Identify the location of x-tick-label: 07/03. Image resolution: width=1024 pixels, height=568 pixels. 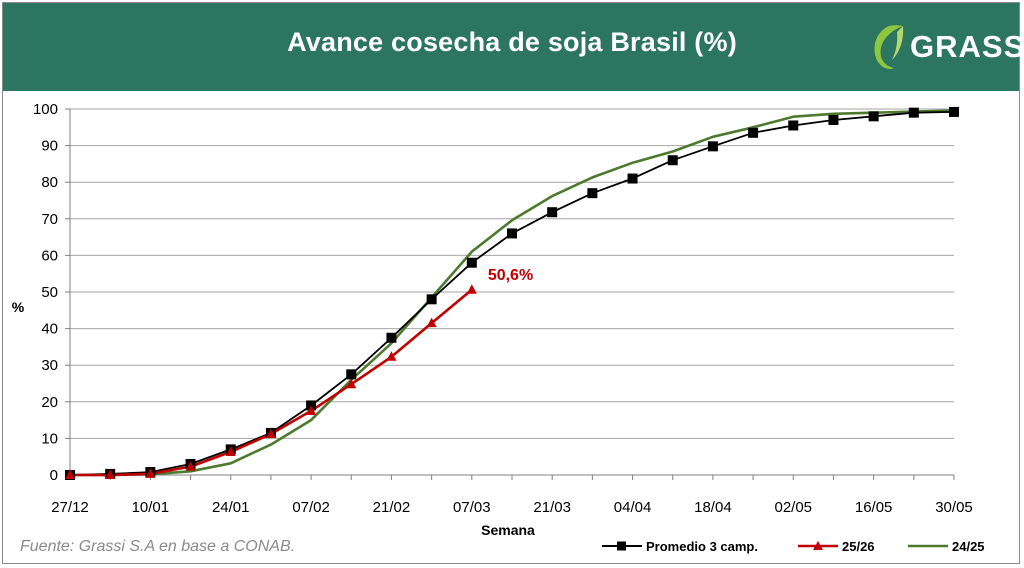
(472, 507).